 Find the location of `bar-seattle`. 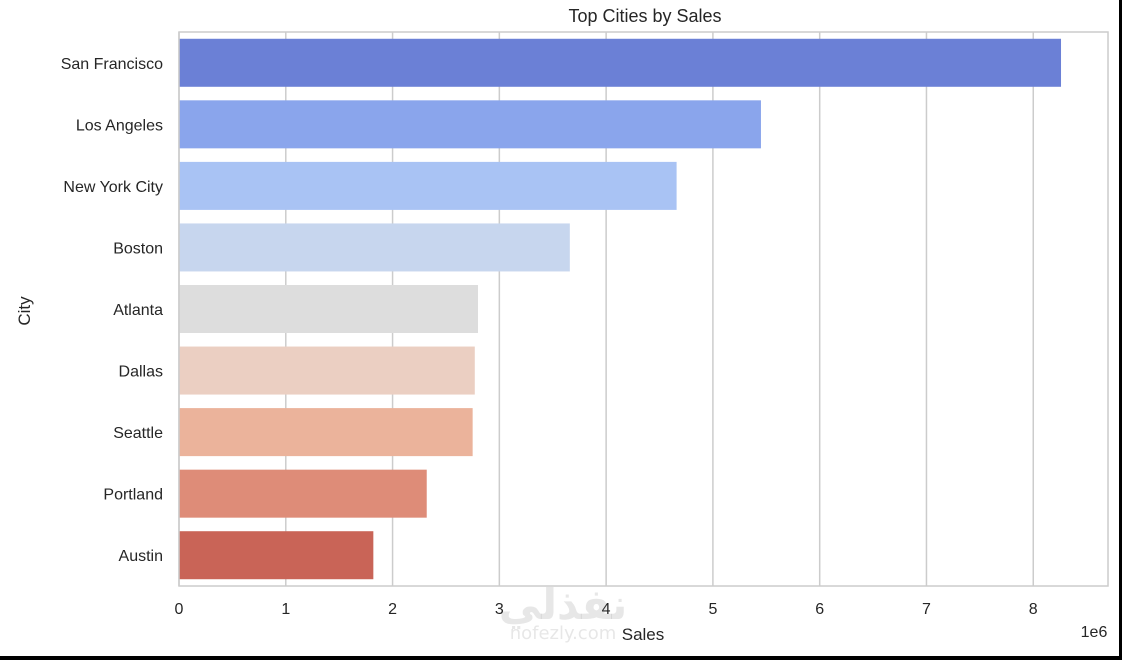

bar-seattle is located at coordinates (326, 432).